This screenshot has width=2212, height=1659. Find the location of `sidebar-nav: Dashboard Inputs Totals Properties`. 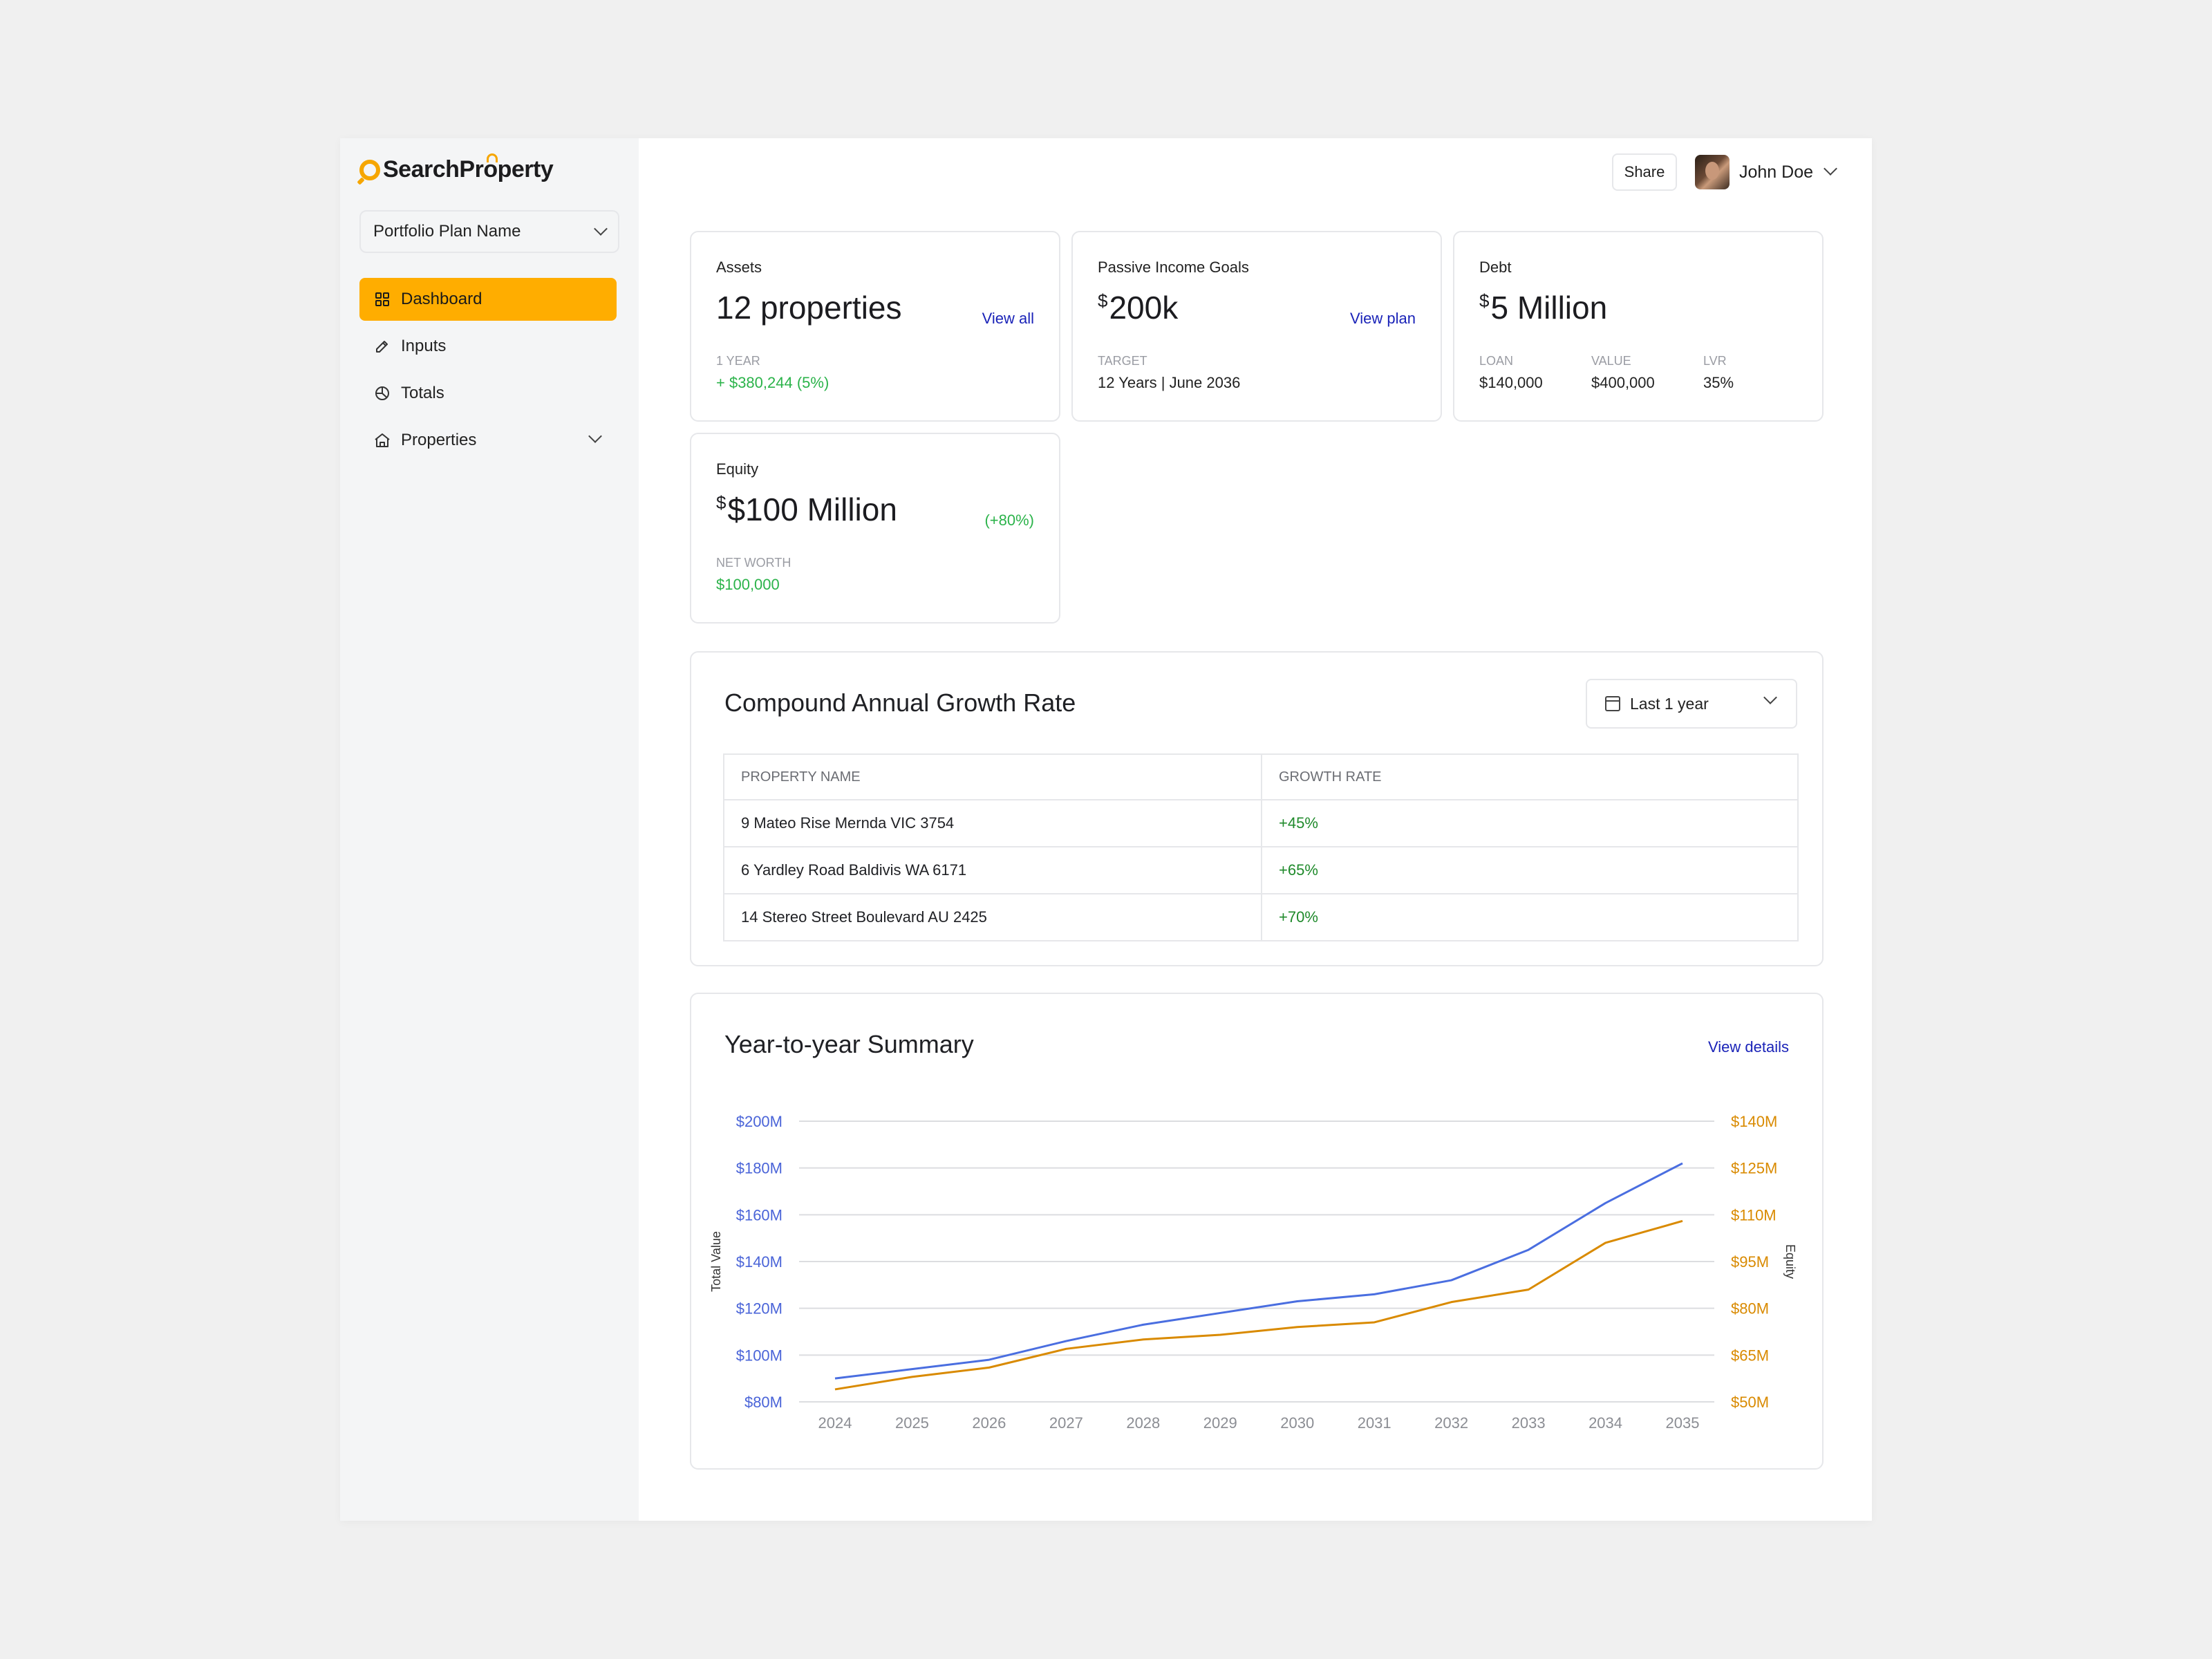

sidebar-nav: Dashboard Inputs Totals Properties is located at coordinates (488, 372).